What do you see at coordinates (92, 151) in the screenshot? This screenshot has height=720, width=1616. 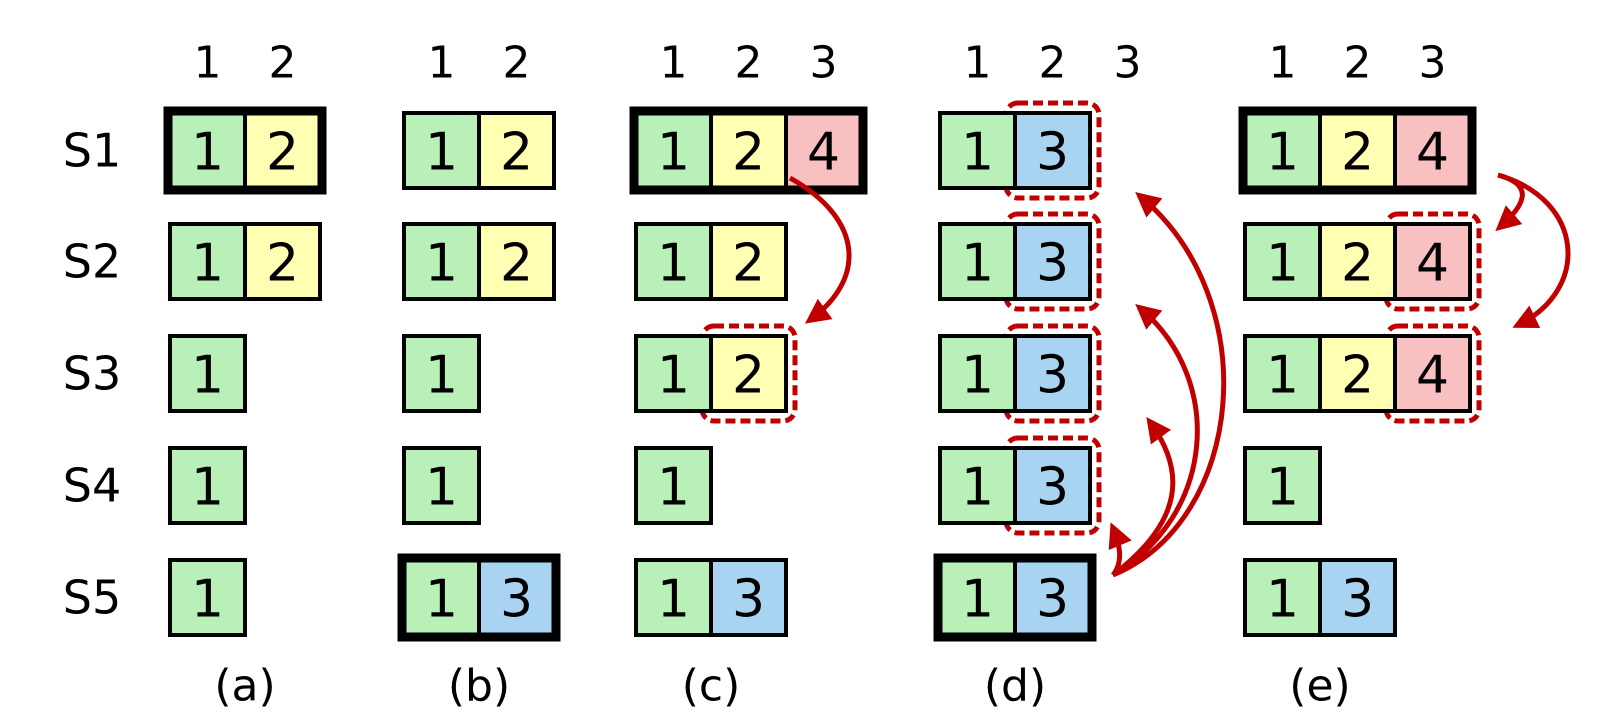 I see `server-label-s1: S1` at bounding box center [92, 151].